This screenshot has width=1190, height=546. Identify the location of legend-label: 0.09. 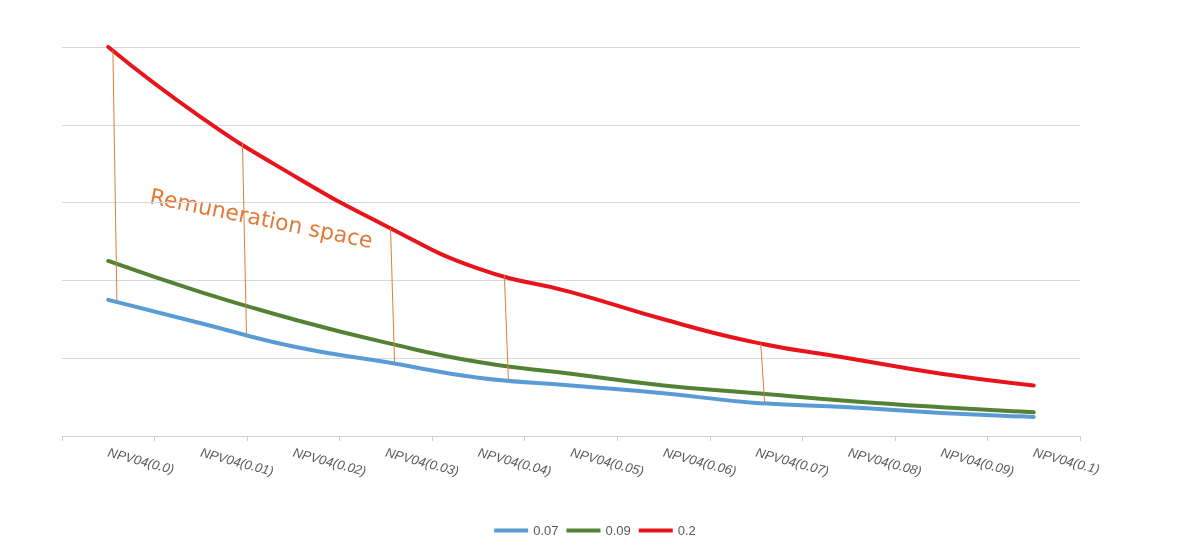
(618, 530).